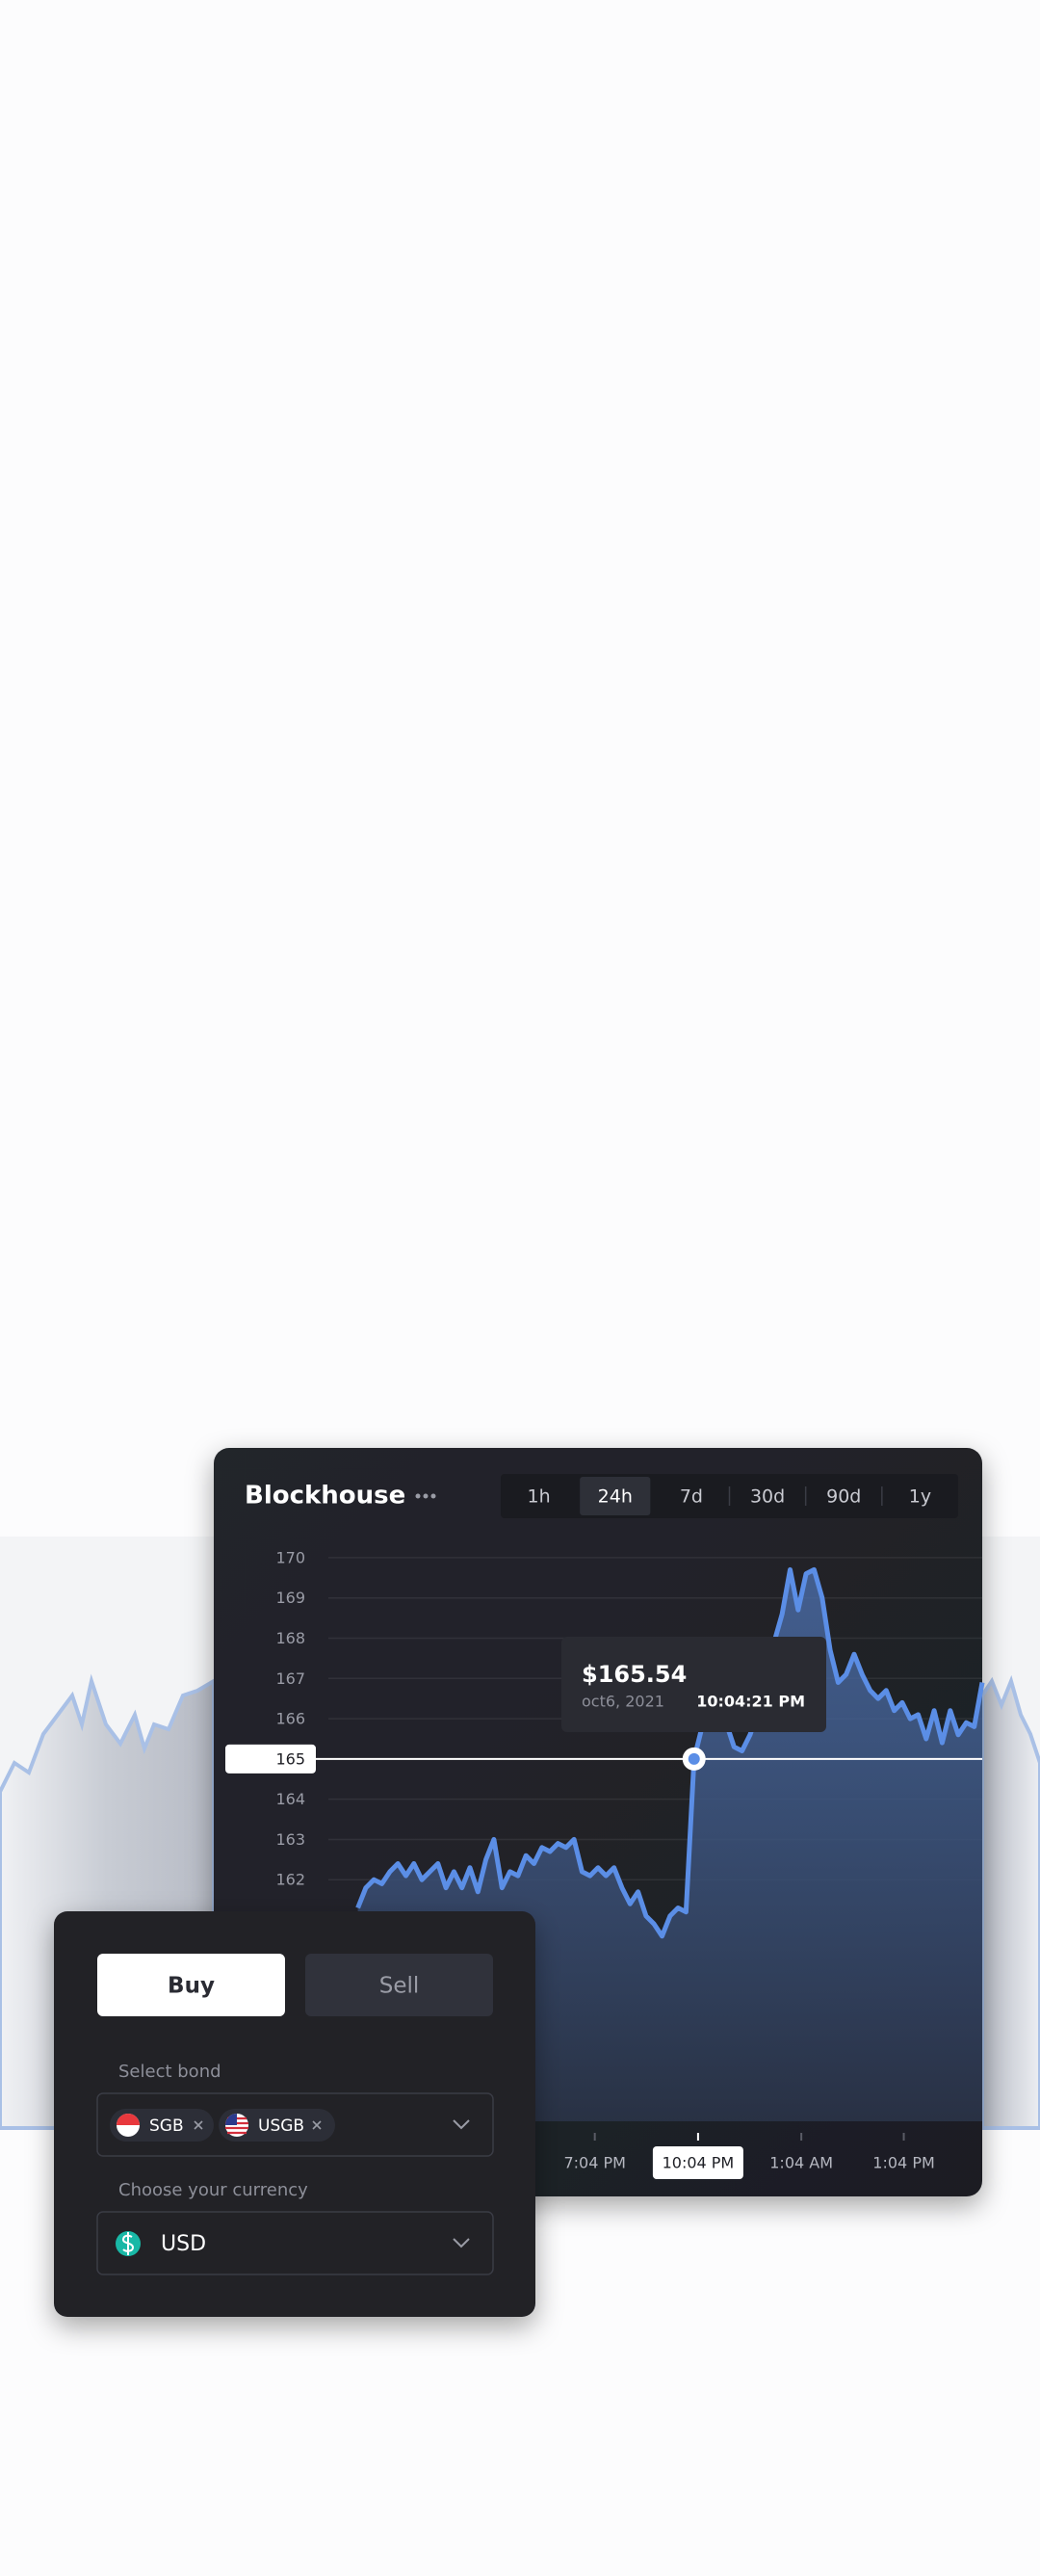  What do you see at coordinates (694, 1759) in the screenshot?
I see `crosshair-point-inner` at bounding box center [694, 1759].